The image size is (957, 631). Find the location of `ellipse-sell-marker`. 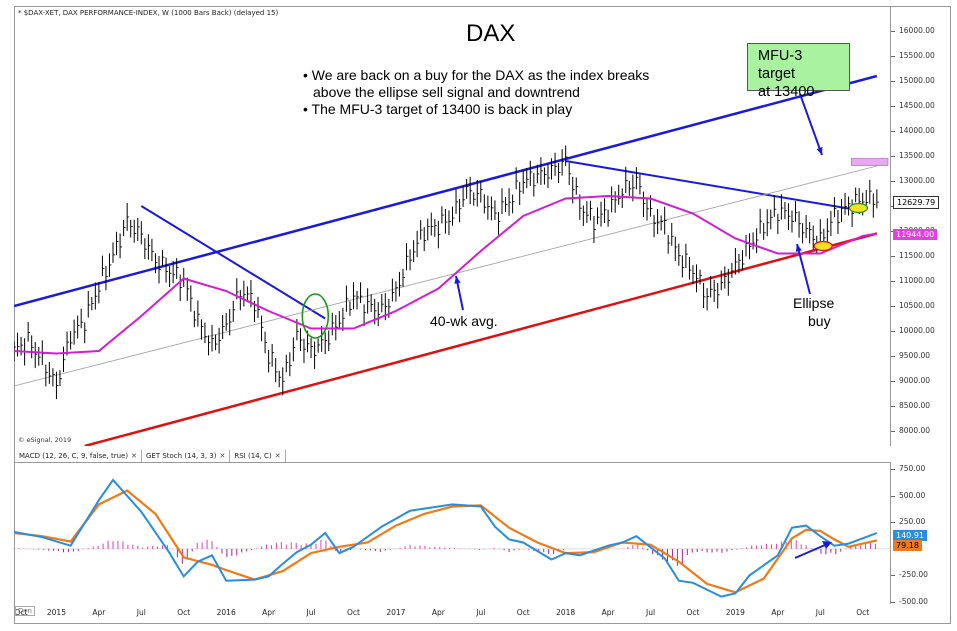

ellipse-sell-marker is located at coordinates (858, 208).